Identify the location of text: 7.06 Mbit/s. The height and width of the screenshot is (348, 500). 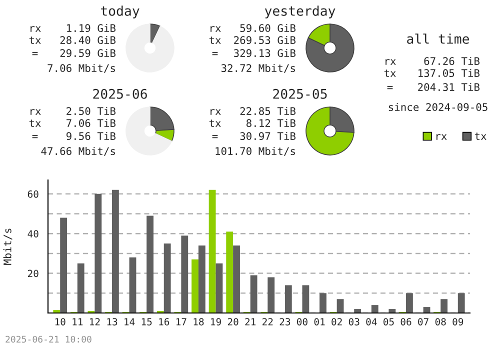
(81, 68).